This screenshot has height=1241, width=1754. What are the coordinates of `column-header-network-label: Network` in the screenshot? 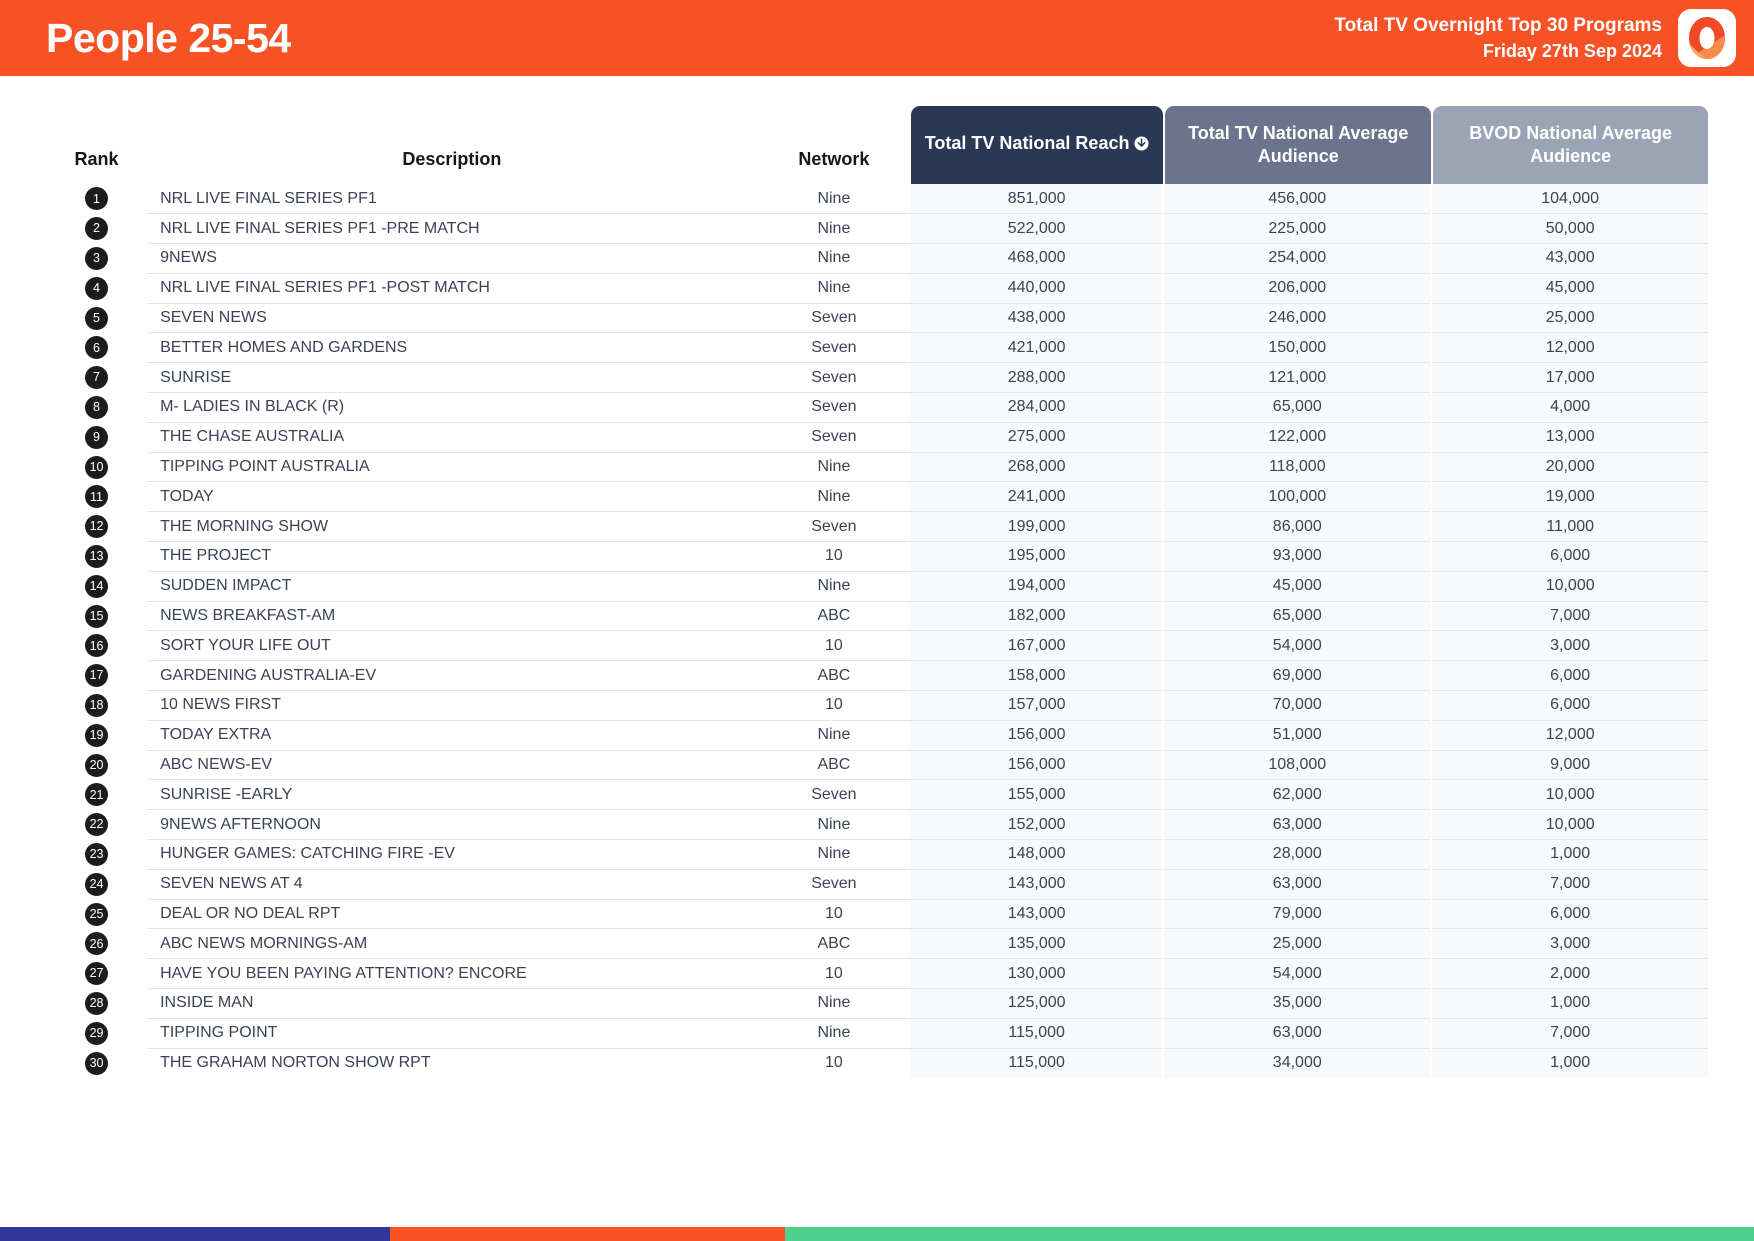 It's located at (834, 159).